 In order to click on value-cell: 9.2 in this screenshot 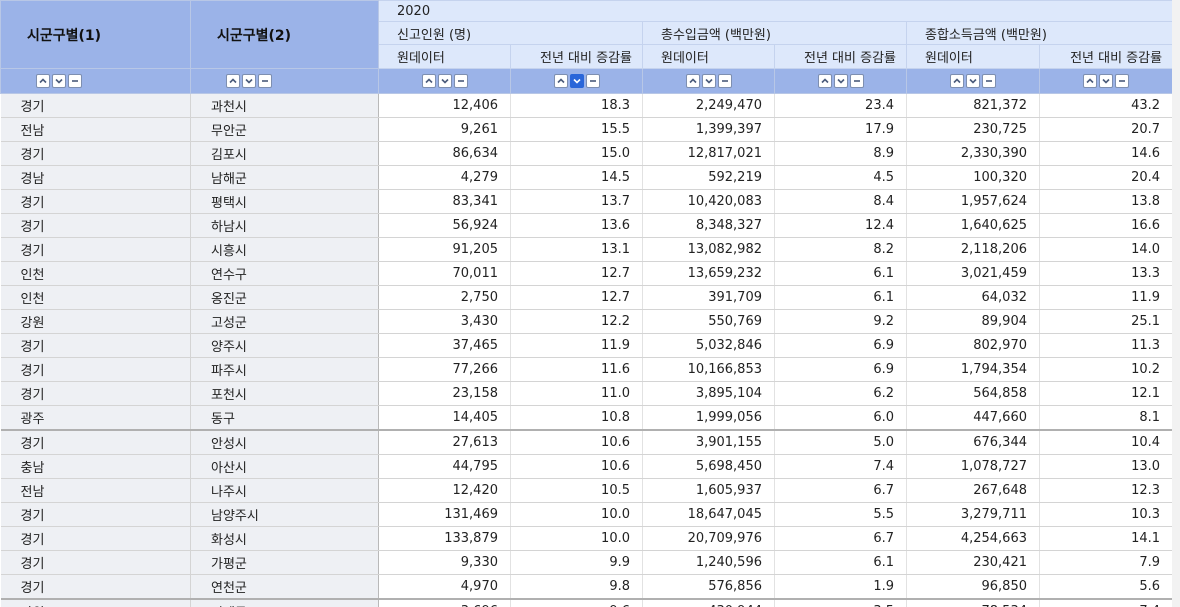, I will do `click(840, 321)`.